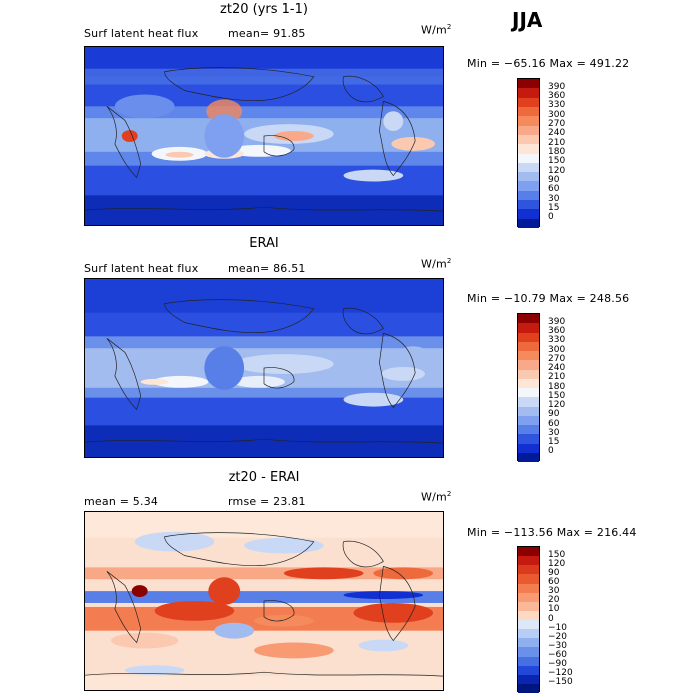  I want to click on colorbar-tick-label: −90, so click(557, 664).